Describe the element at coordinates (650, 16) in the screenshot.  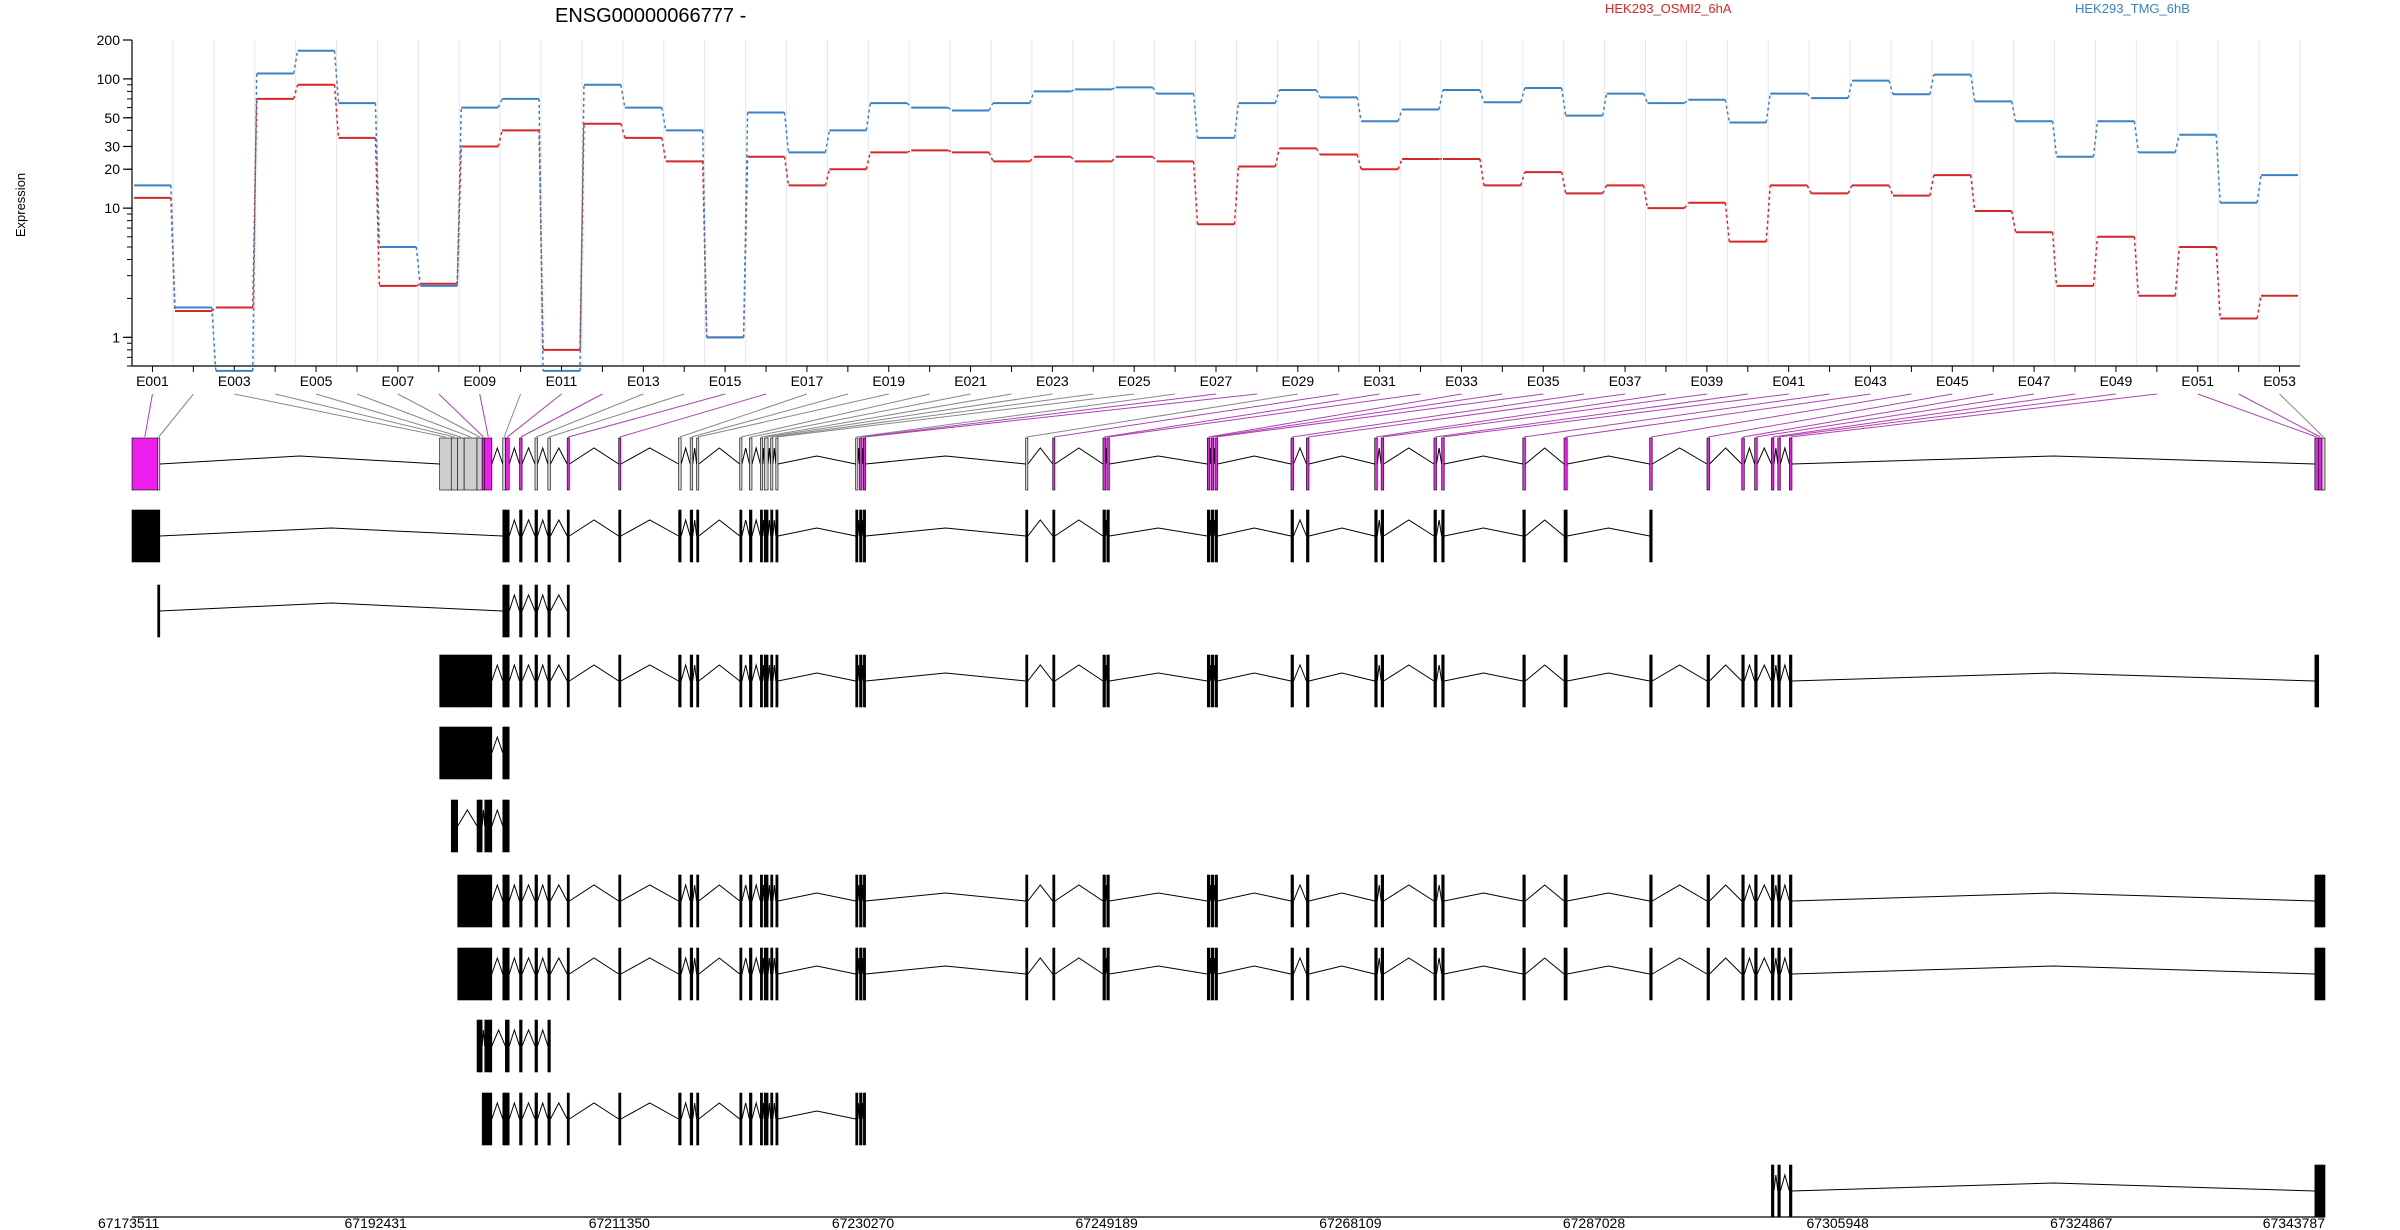
I see `chart-title: ENSG00000066777 -` at that location.